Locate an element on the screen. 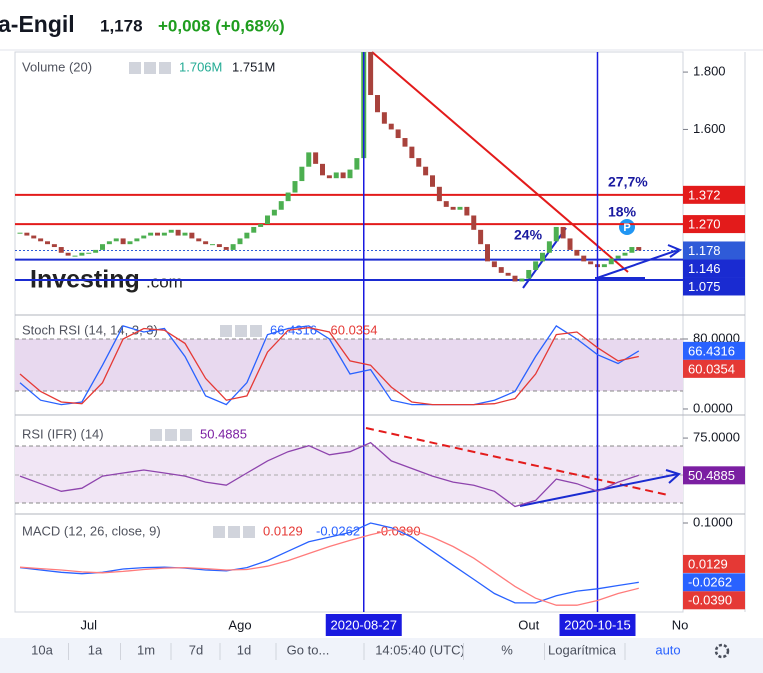 This screenshot has height=673, width=763. price-tag: 1.178 is located at coordinates (704, 250).